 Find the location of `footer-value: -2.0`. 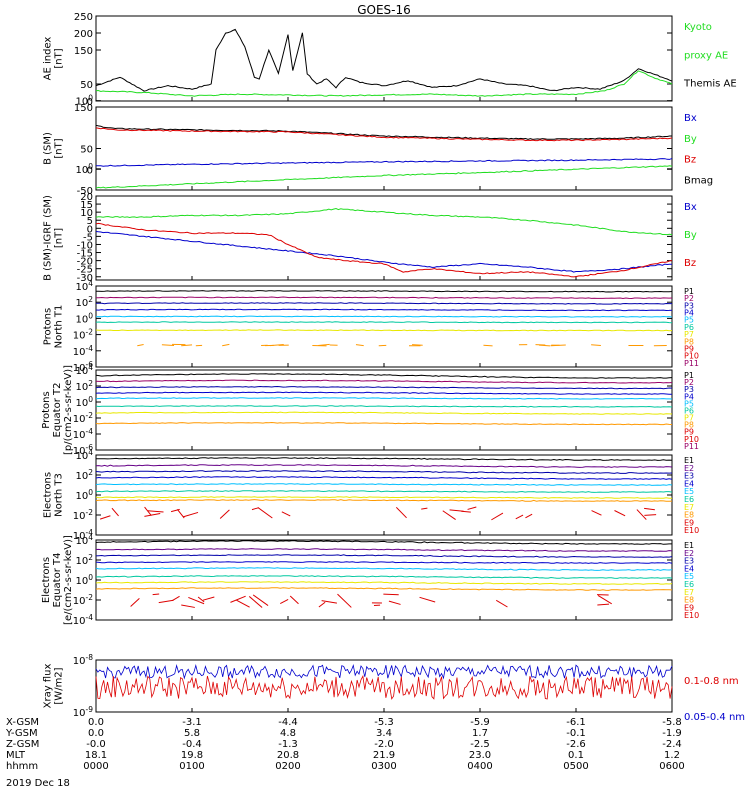

footer-value: -2.0 is located at coordinates (384, 744).